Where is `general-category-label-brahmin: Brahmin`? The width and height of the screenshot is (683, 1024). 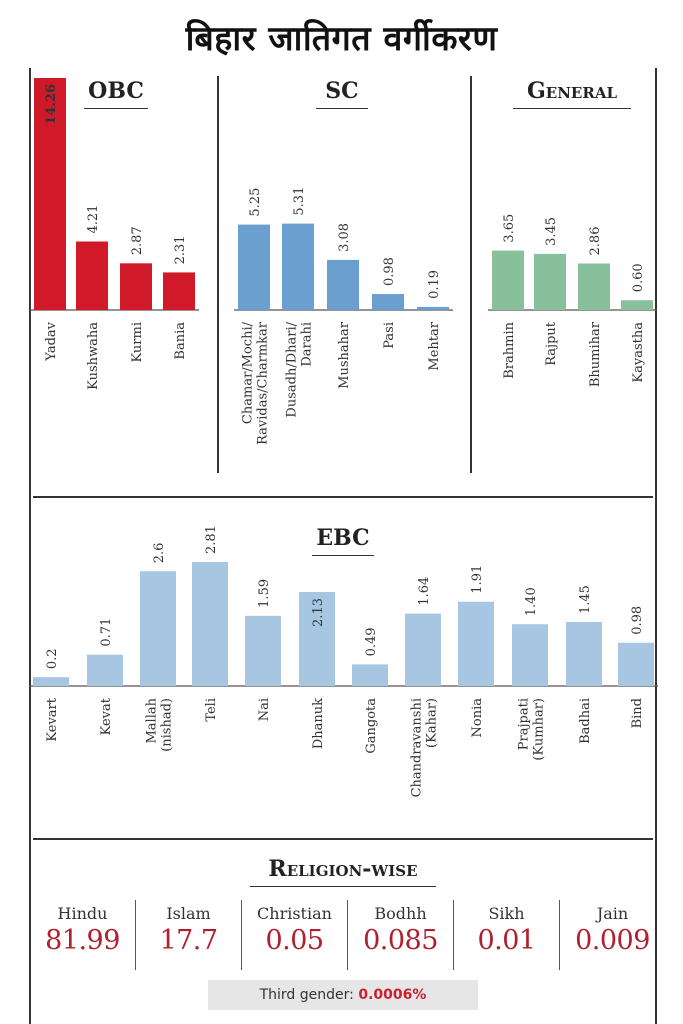 general-category-label-brahmin: Brahmin is located at coordinates (509, 349).